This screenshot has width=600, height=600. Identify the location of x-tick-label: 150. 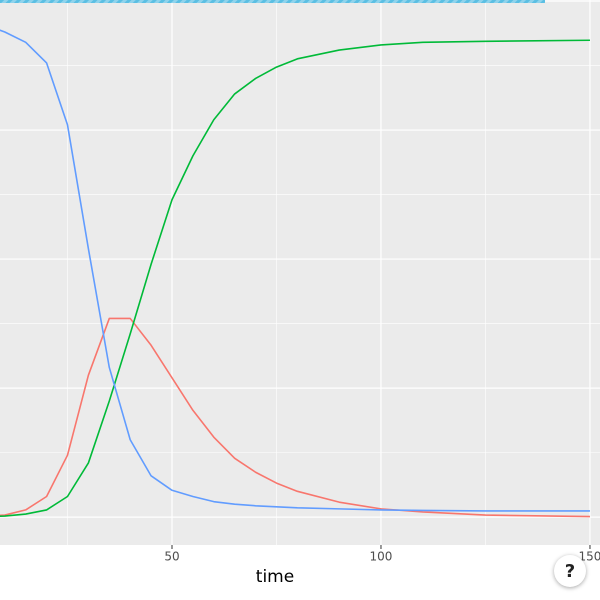
(589, 557).